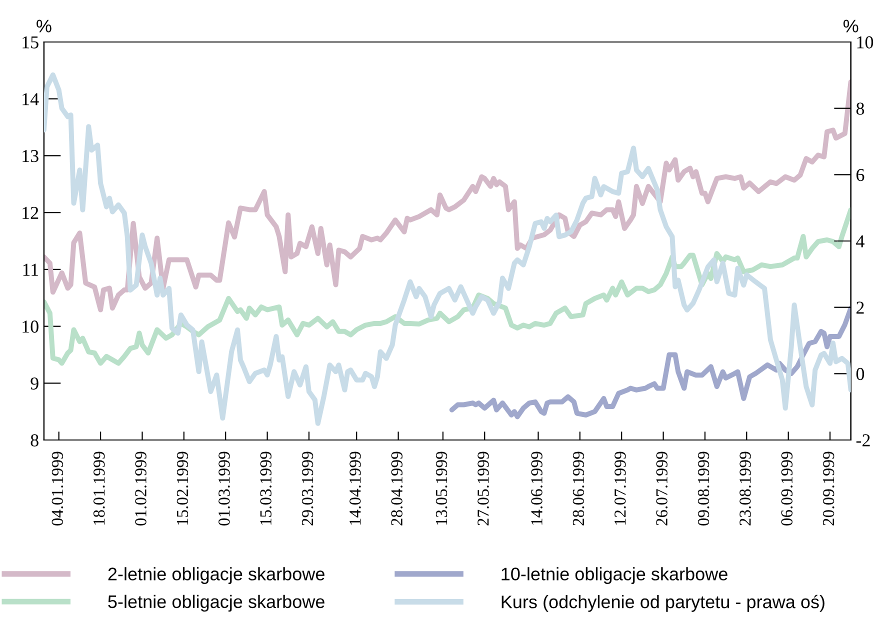 This screenshot has width=883, height=625. What do you see at coordinates (58, 489) in the screenshot?
I see `x-tick-label: 04.01.1999` at bounding box center [58, 489].